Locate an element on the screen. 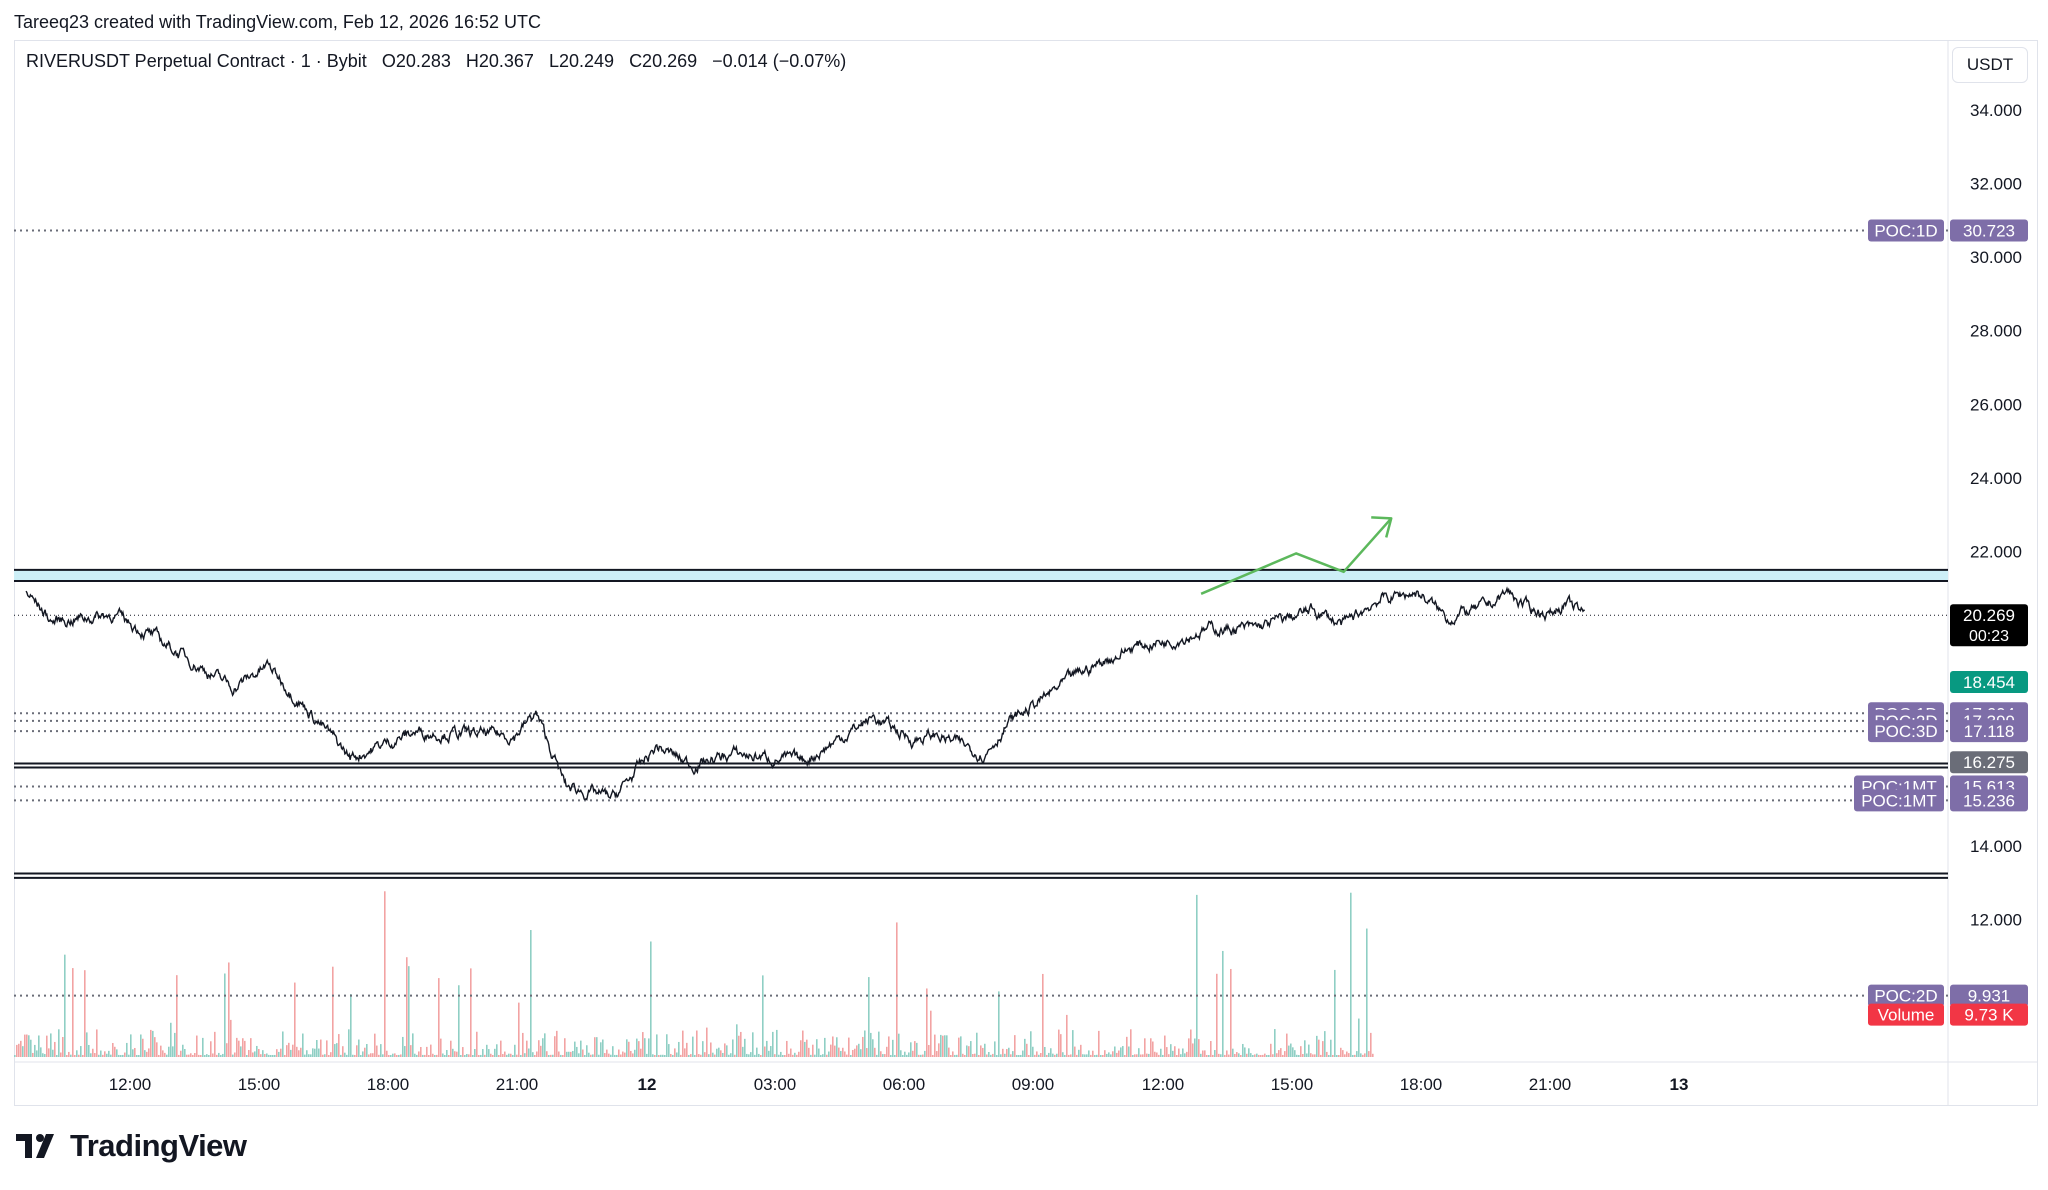 Image resolution: width=2048 pixels, height=1190 pixels. poc-value-badge-text: 9.931 is located at coordinates (1989, 996).